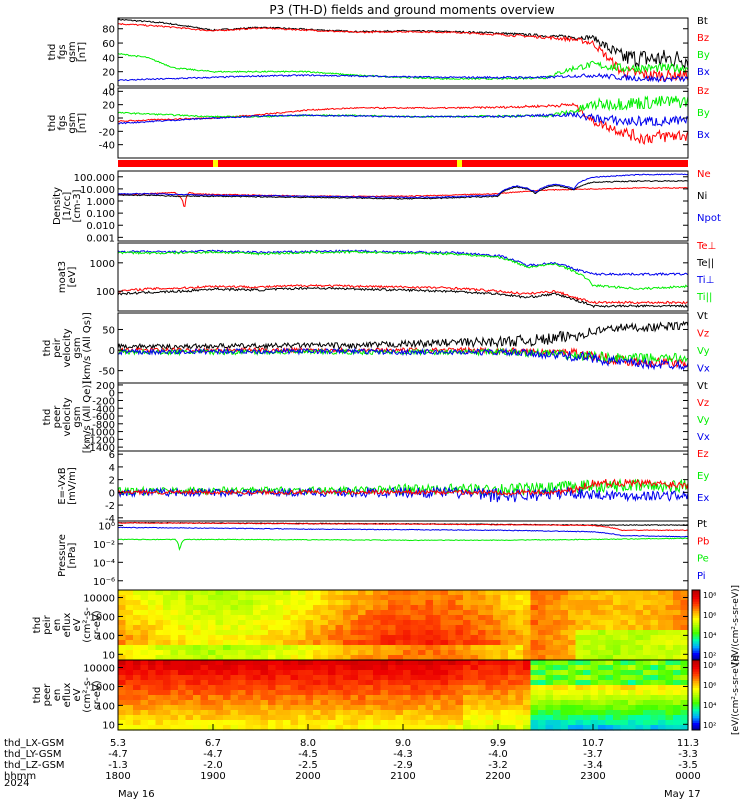 The image size is (750, 800). What do you see at coordinates (87, 417) in the screenshot?
I see `y-axis-label: [km/s (All Qe)]` at bounding box center [87, 417].